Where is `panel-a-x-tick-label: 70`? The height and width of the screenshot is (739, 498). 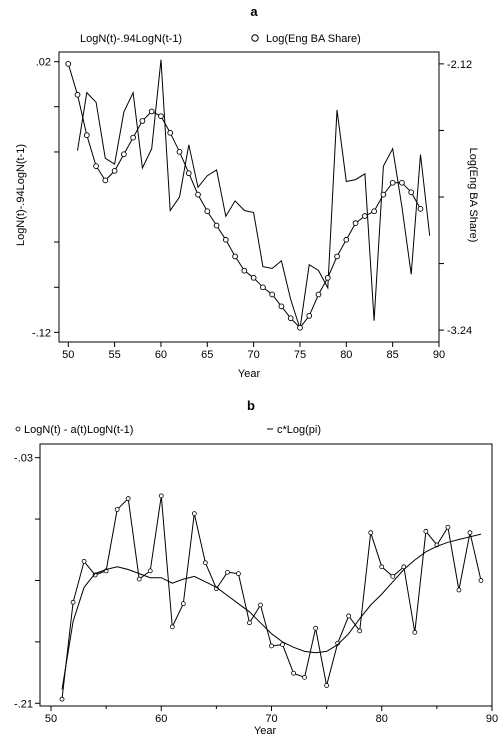 panel-a-x-tick-label: 70 is located at coordinates (254, 355).